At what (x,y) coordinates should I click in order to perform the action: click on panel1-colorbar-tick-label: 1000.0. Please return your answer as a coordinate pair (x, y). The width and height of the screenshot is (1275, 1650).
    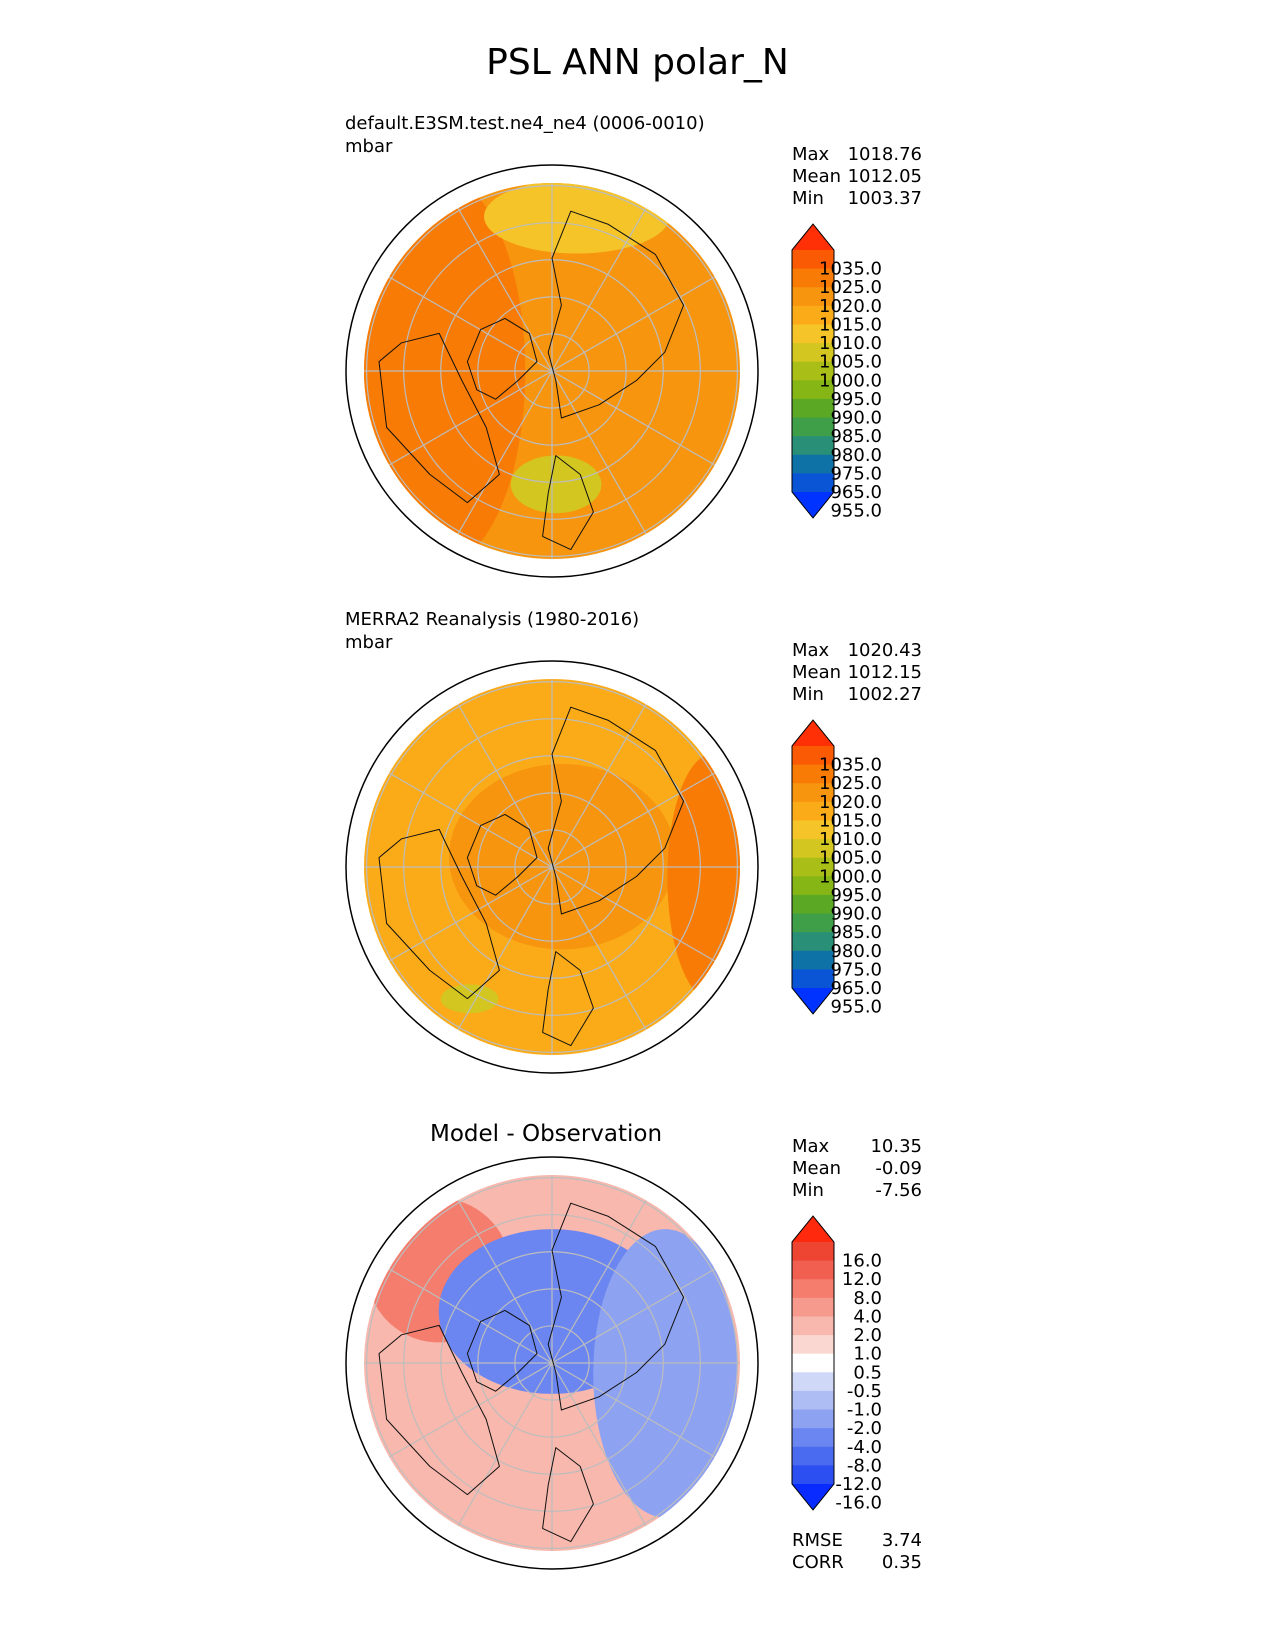
    Looking at the image, I should click on (850, 380).